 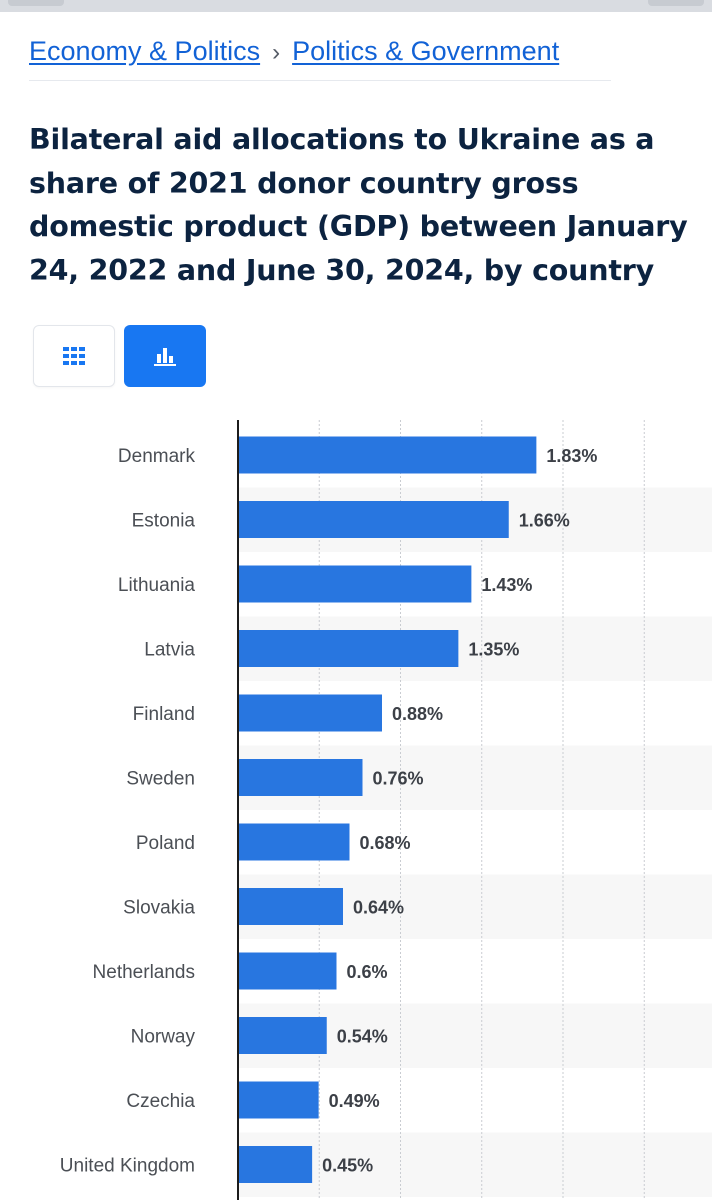 I want to click on data-label: 0.54%, so click(x=362, y=1037).